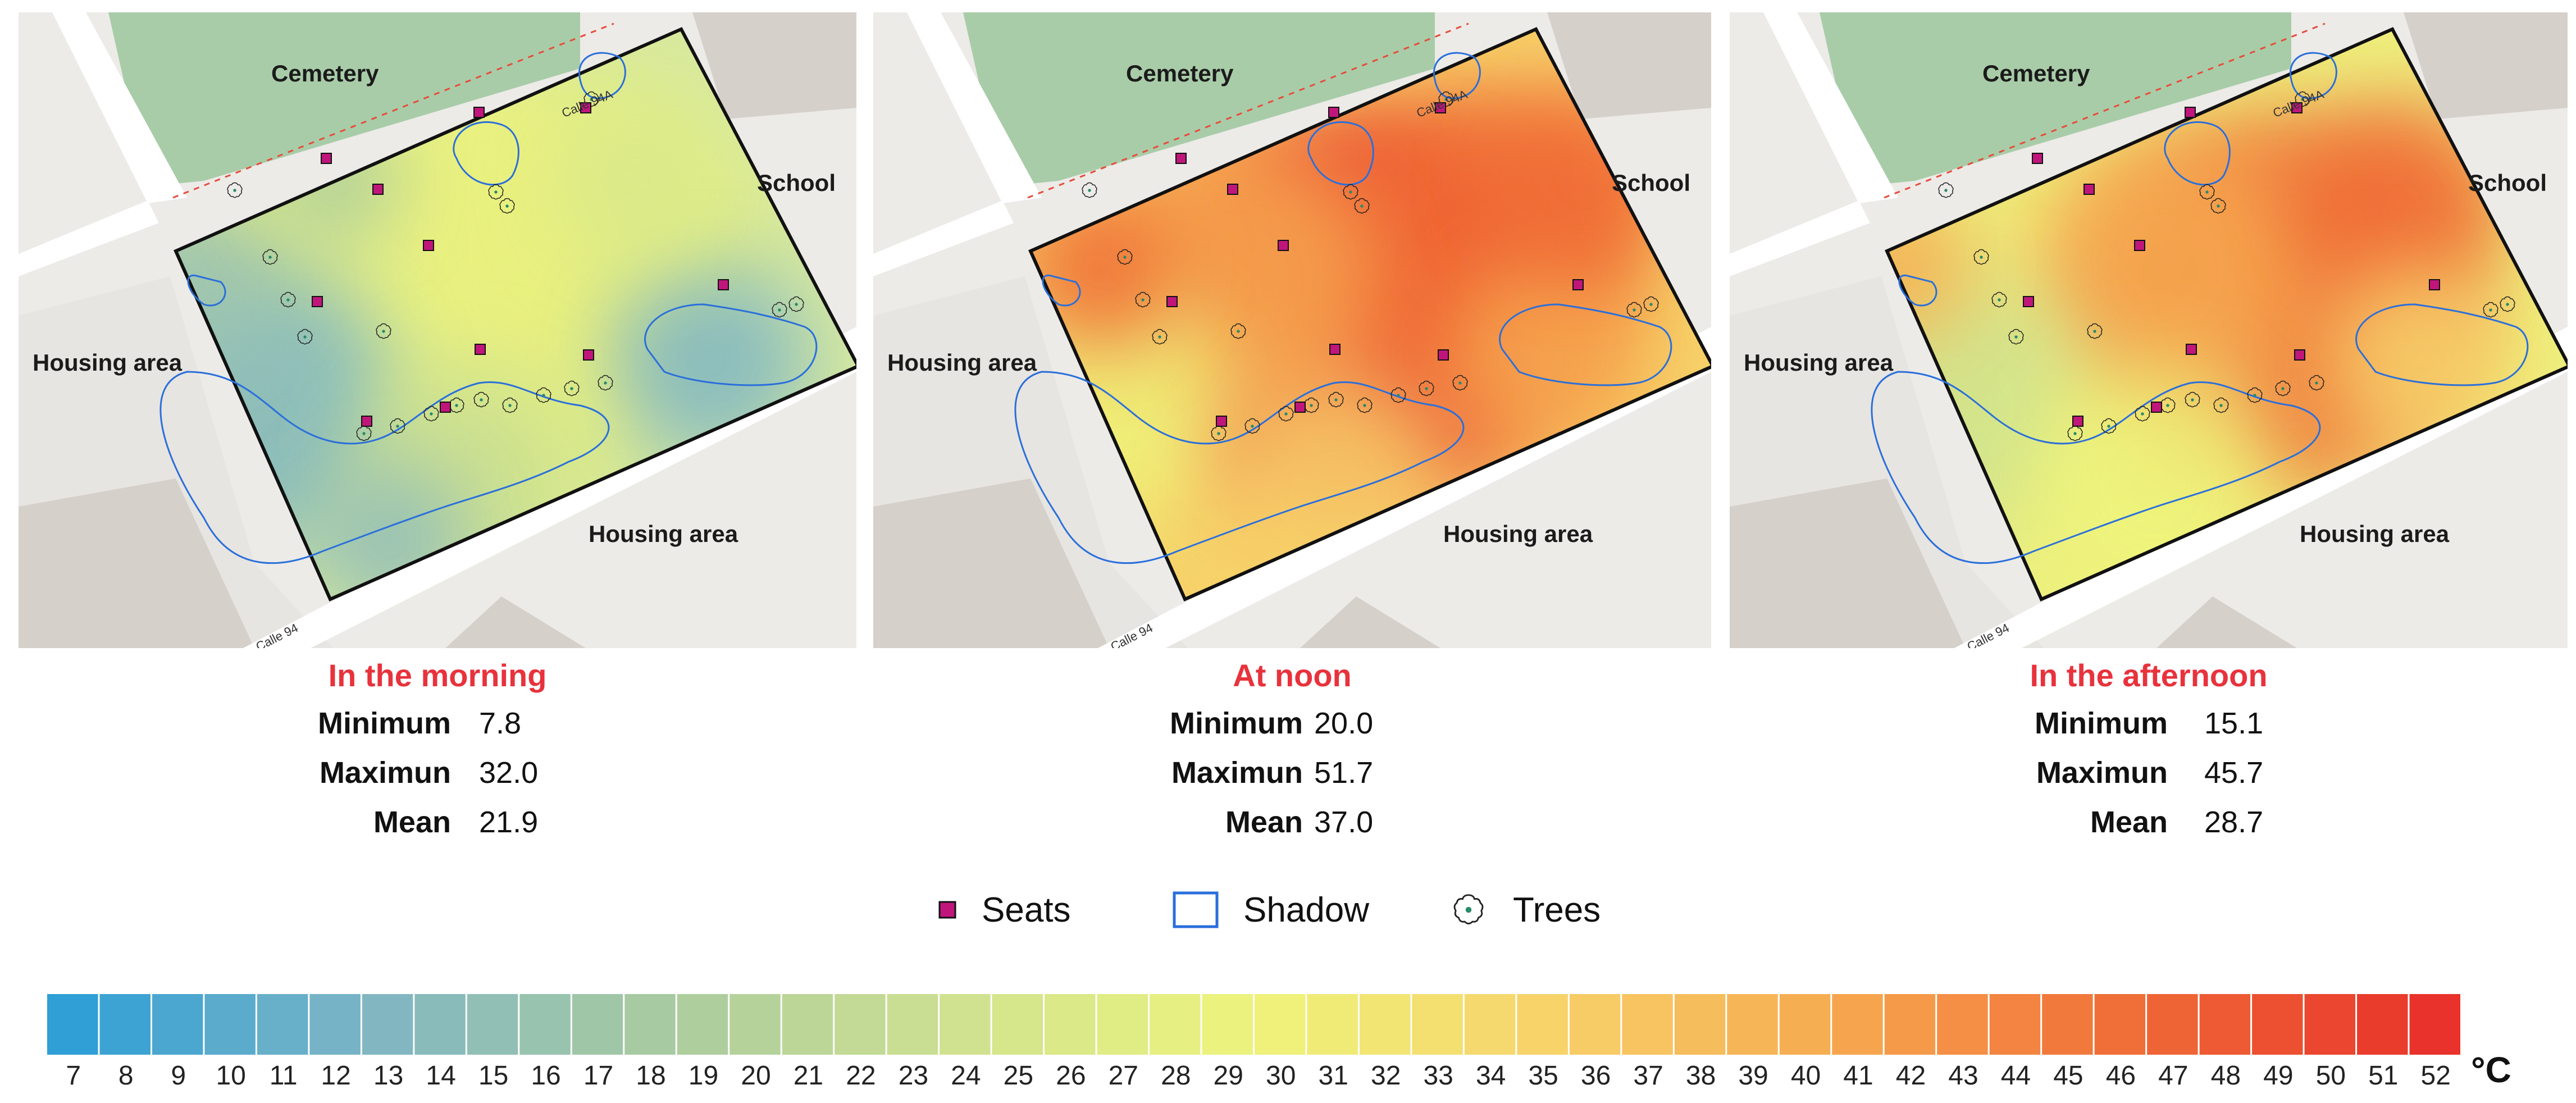 The width and height of the screenshot is (2576, 1103). I want to click on scale-tick: 12, so click(336, 1076).